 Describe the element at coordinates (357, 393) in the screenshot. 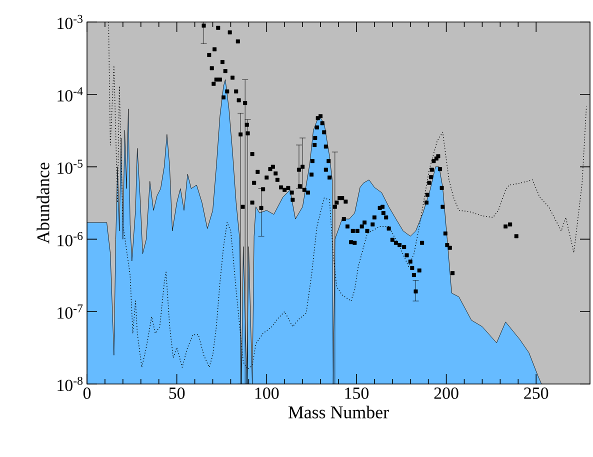

I see `x-tick-label: 150` at that location.